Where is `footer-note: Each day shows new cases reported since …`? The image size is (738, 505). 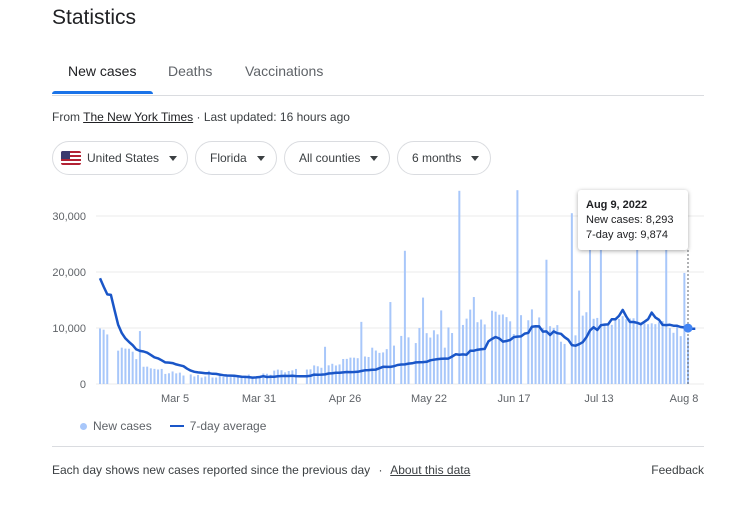
footer-note: Each day shows new cases reported since … is located at coordinates (261, 470).